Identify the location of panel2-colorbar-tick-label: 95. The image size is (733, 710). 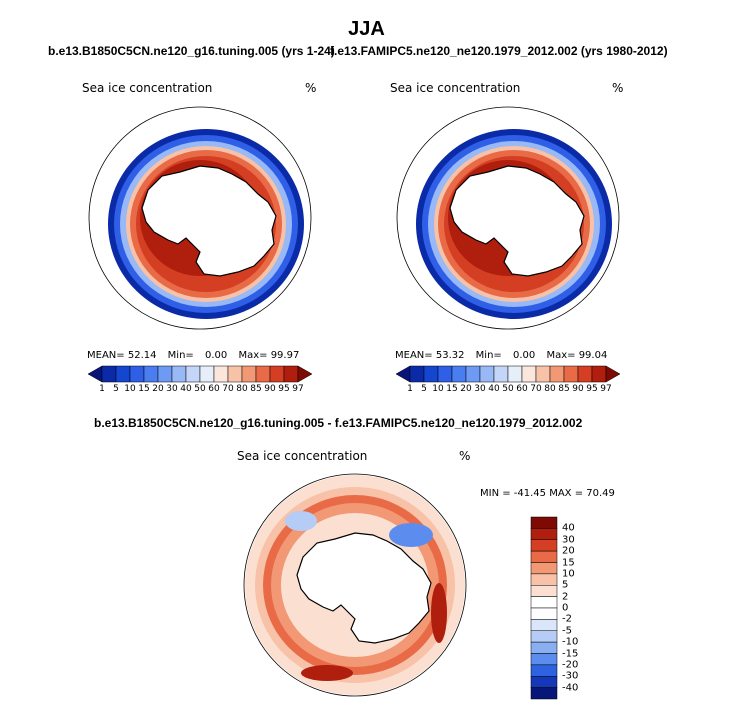
(592, 389).